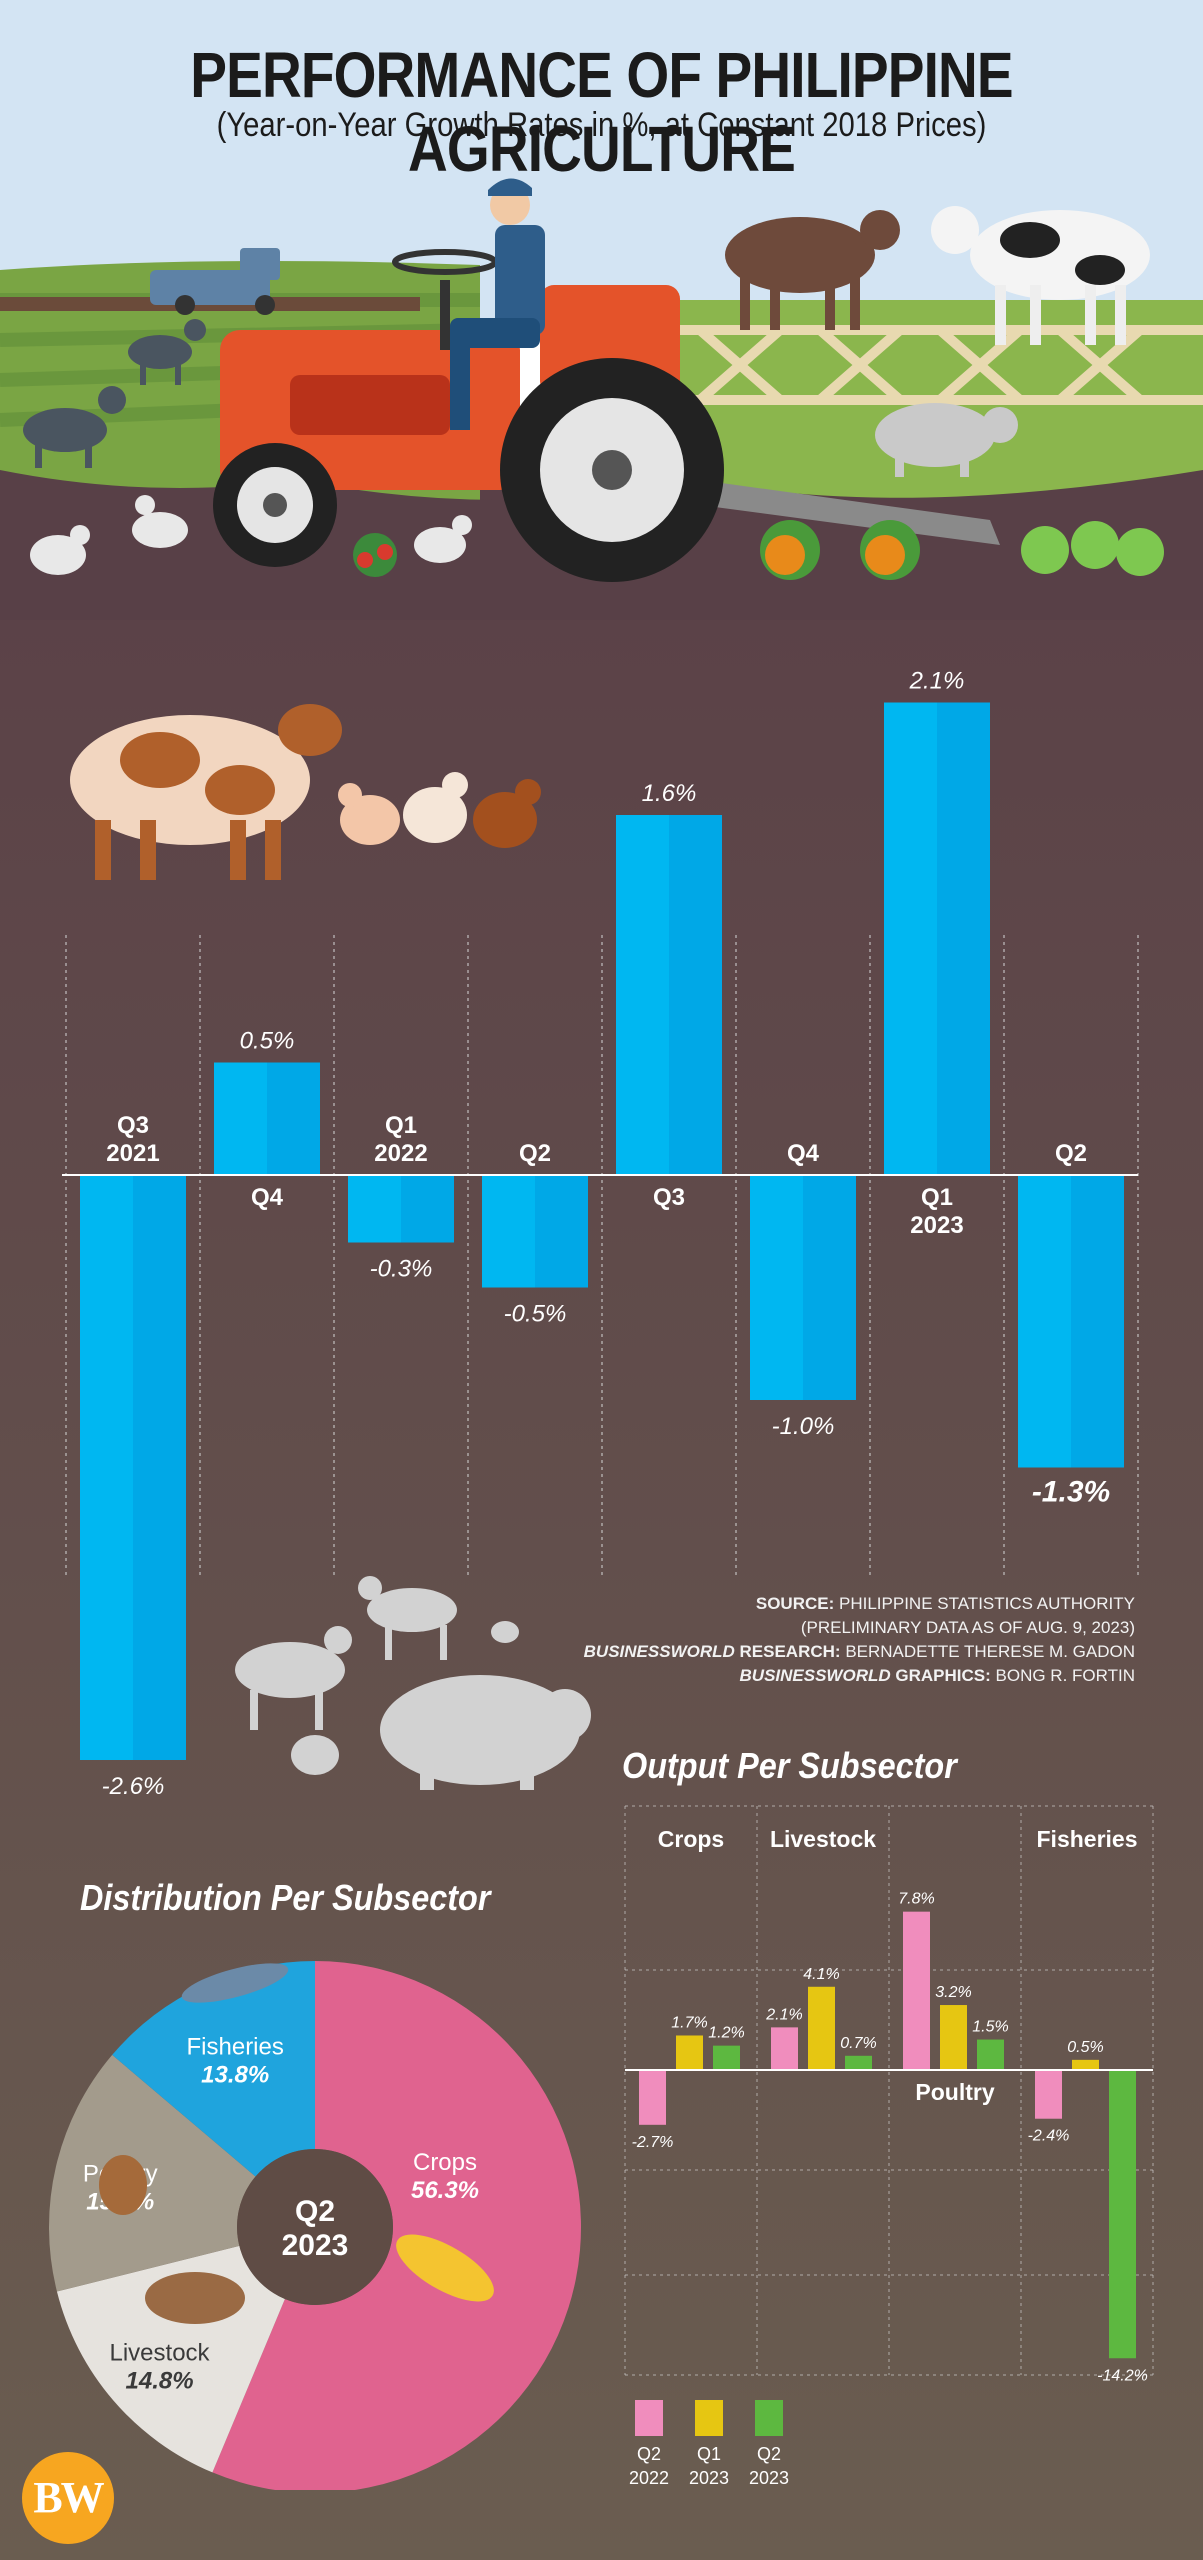  What do you see at coordinates (267, 1041) in the screenshot?
I see `data-label-1: 0.5%` at bounding box center [267, 1041].